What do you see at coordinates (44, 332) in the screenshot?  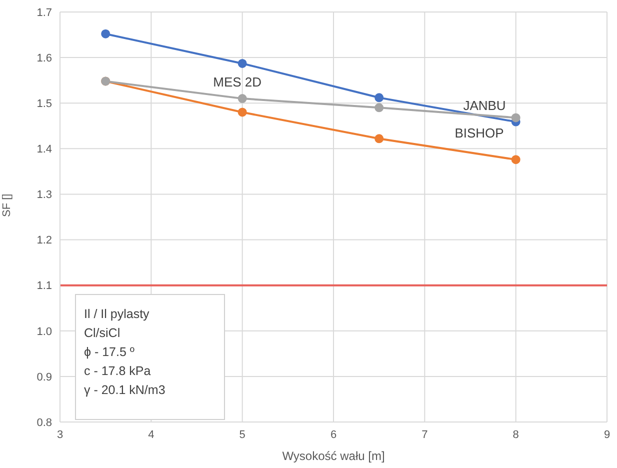 I see `y-tick-label: 1.0` at bounding box center [44, 332].